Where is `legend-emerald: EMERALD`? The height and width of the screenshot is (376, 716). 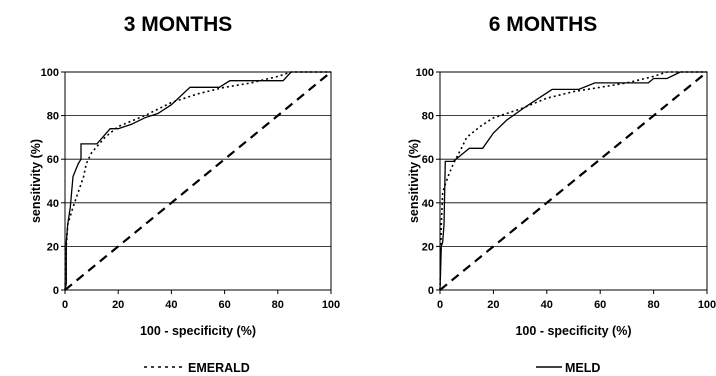
legend-emerald: EMERALD is located at coordinates (197, 368).